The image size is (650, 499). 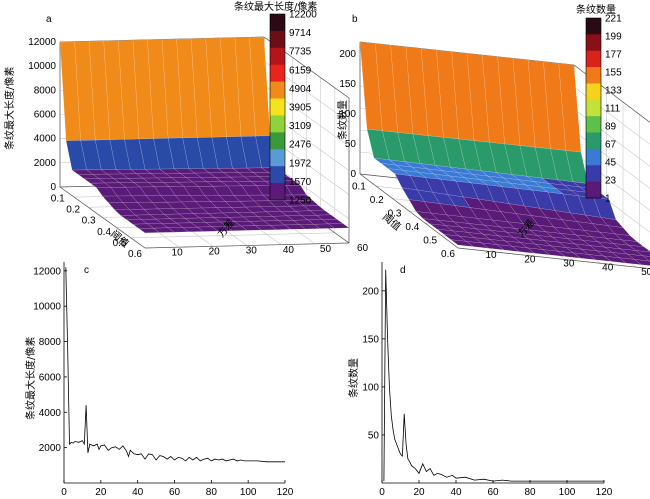 What do you see at coordinates (47, 307) in the screenshot?
I see `y-tick-label: 10000` at bounding box center [47, 307].